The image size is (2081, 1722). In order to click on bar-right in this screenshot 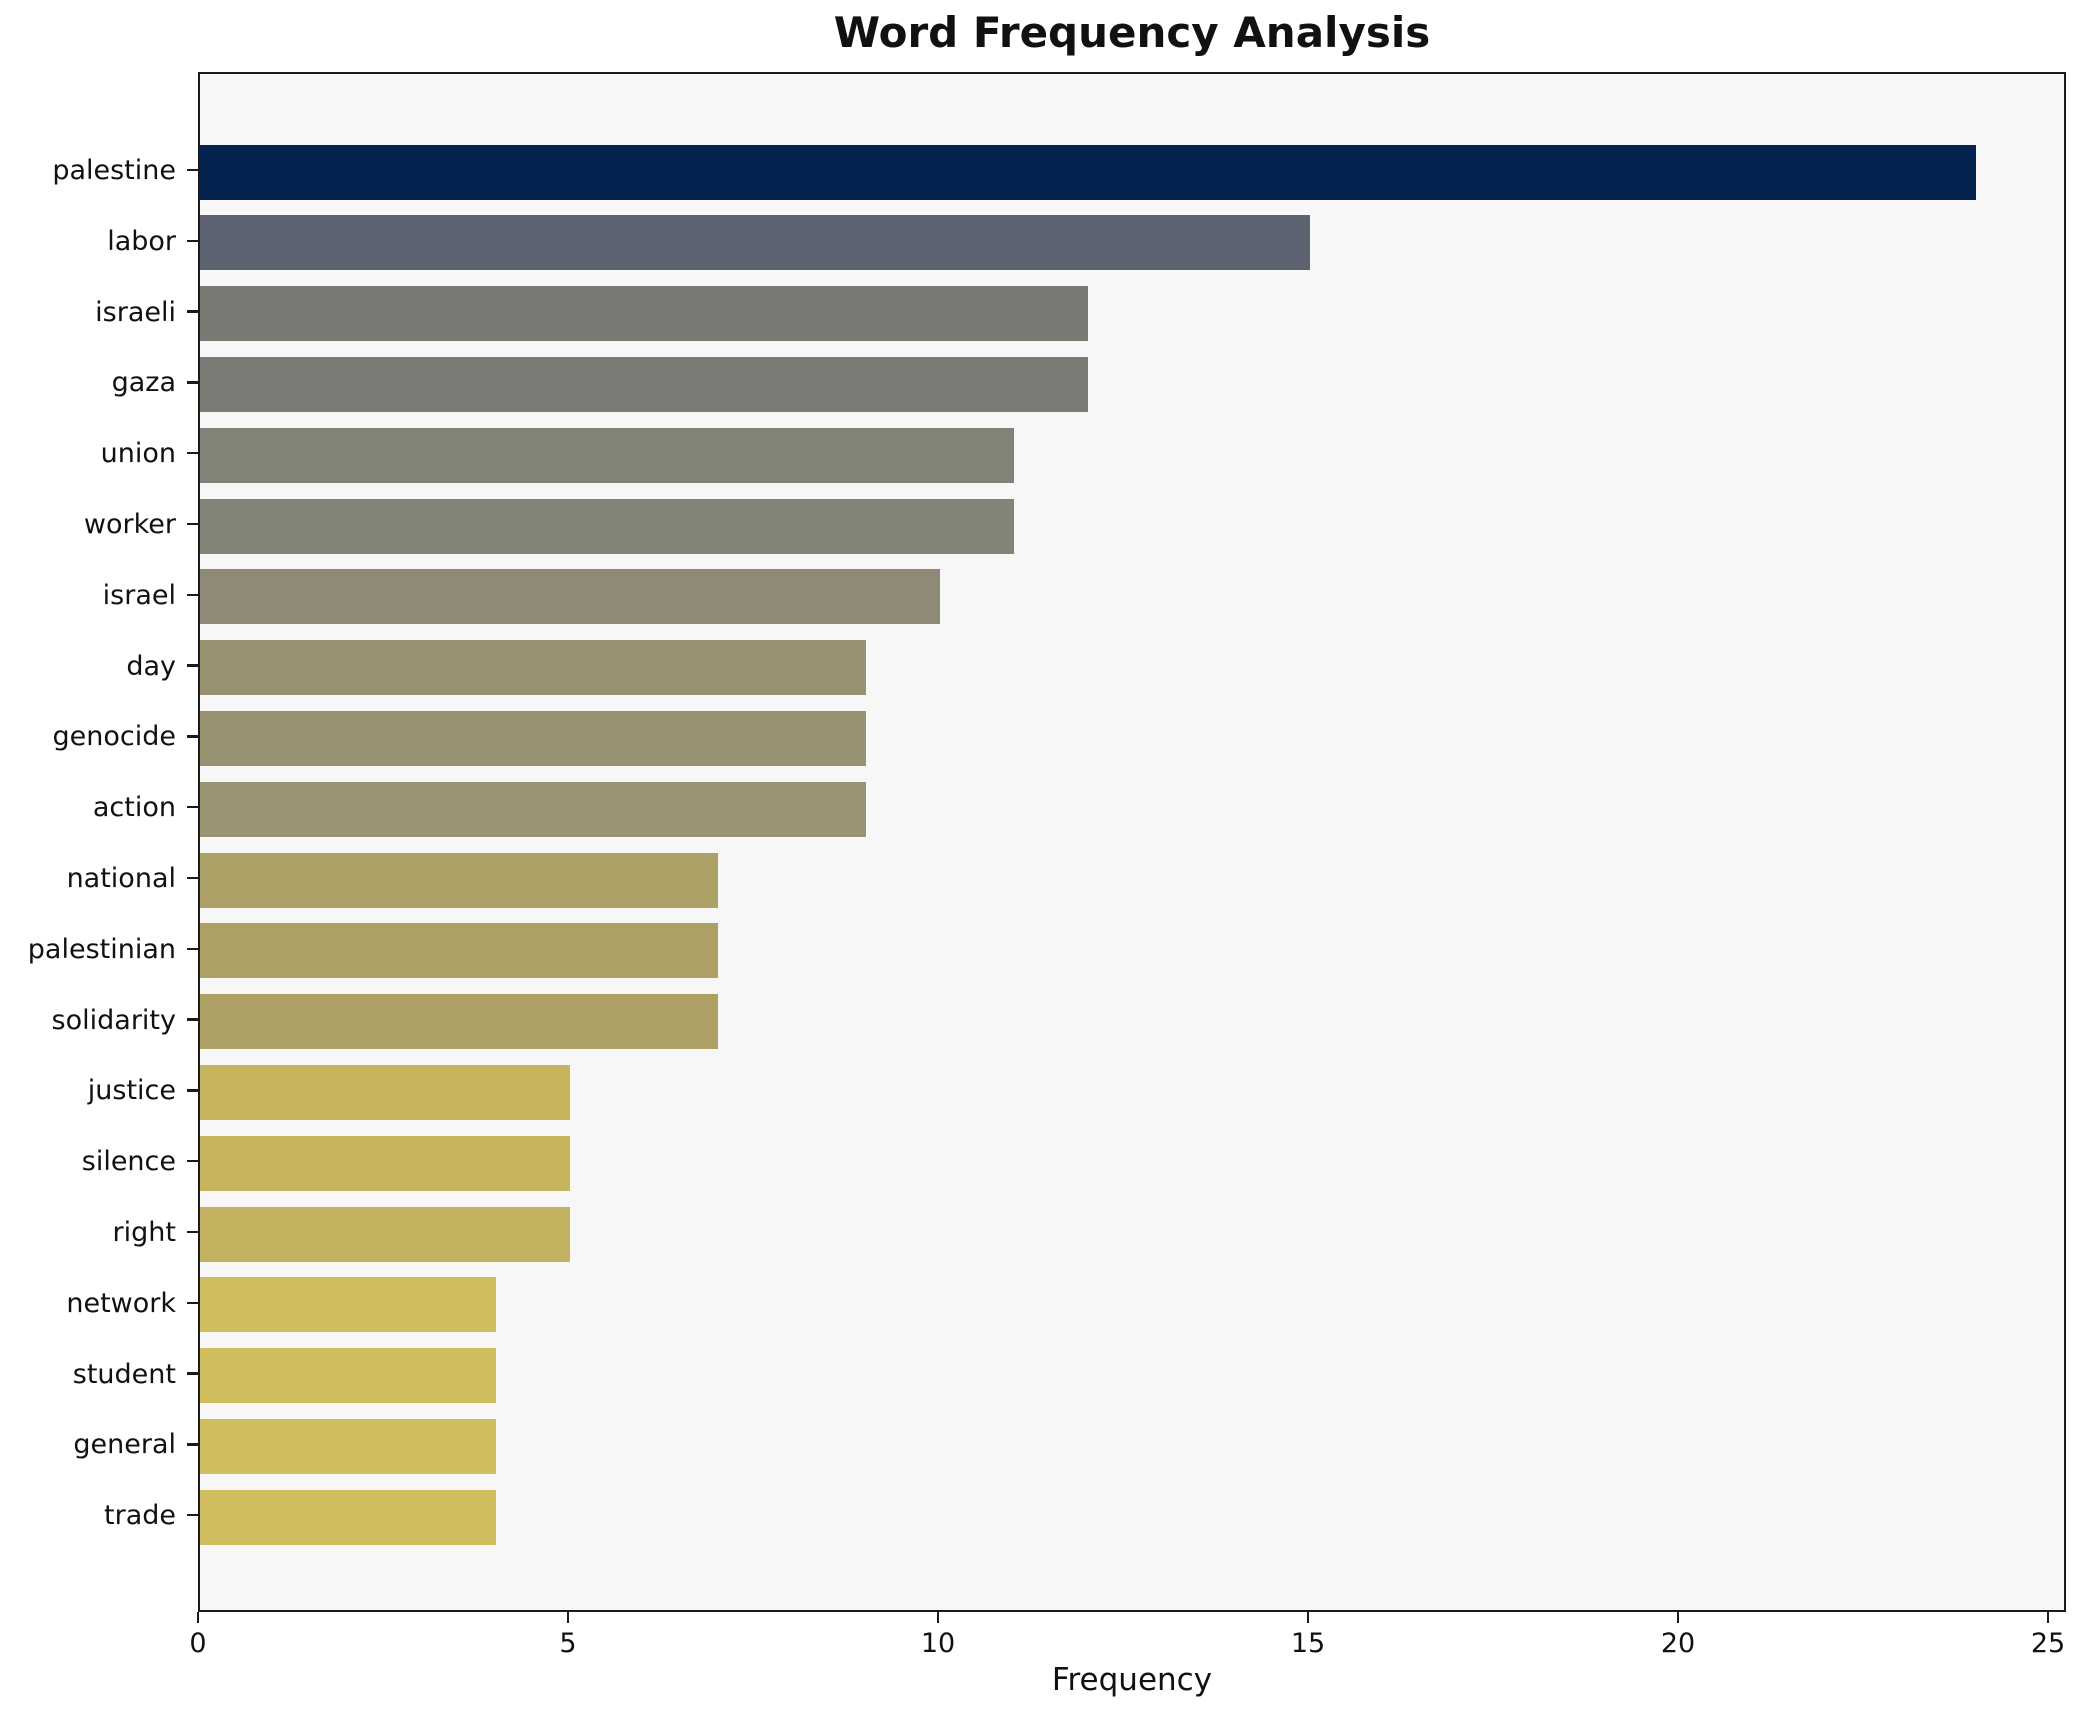, I will do `click(385, 1234)`.